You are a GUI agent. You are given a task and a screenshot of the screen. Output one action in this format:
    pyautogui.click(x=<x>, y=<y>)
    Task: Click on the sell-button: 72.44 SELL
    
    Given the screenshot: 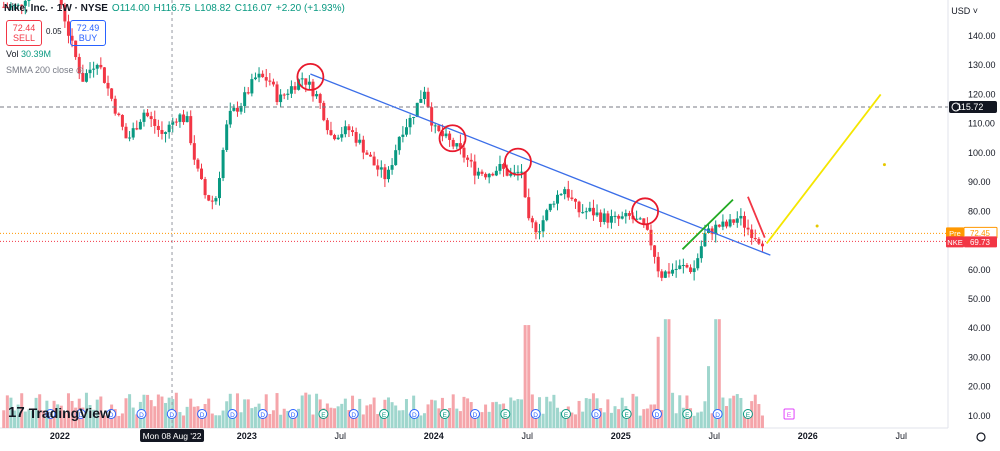 What is the action you would take?
    pyautogui.click(x=24, y=33)
    